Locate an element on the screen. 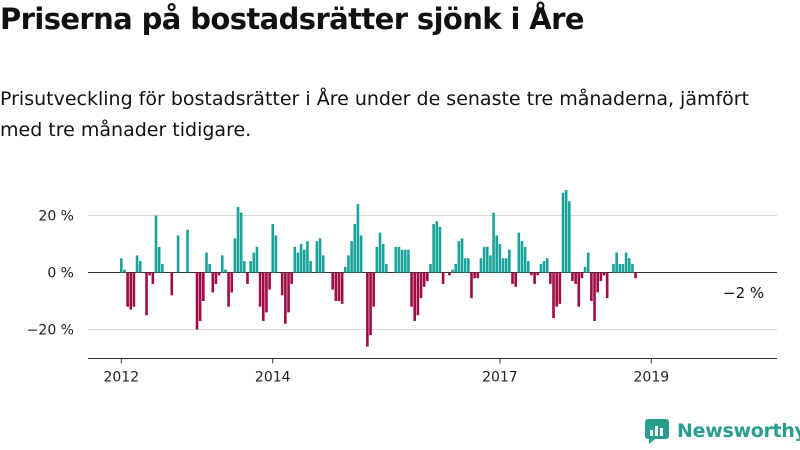 The width and height of the screenshot is (800, 450). x-tick-label: 2017 is located at coordinates (500, 378).